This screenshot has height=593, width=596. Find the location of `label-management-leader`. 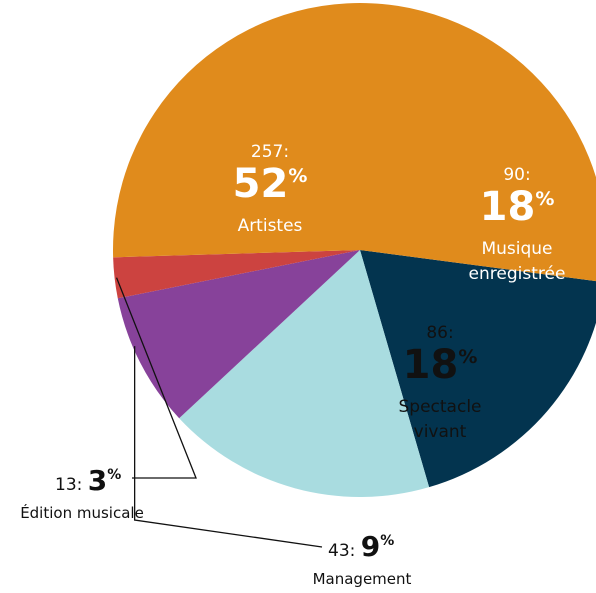

label-management-leader is located at coordinates (228, 447).